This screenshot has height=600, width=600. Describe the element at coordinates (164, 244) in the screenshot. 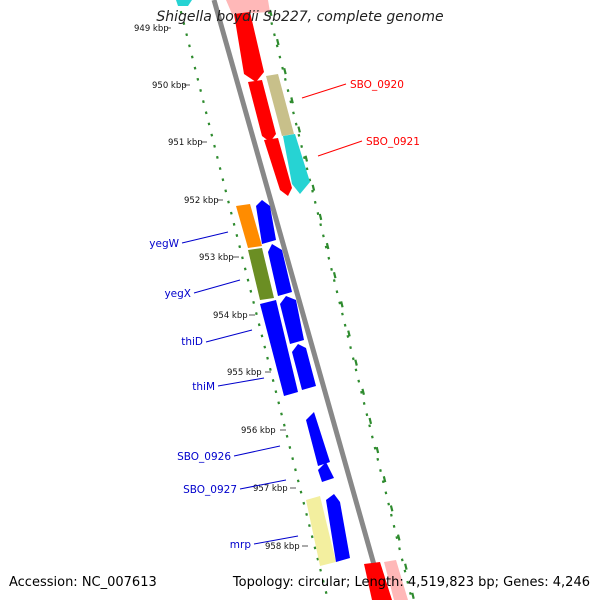

I see `label-yegw: yegW` at that location.